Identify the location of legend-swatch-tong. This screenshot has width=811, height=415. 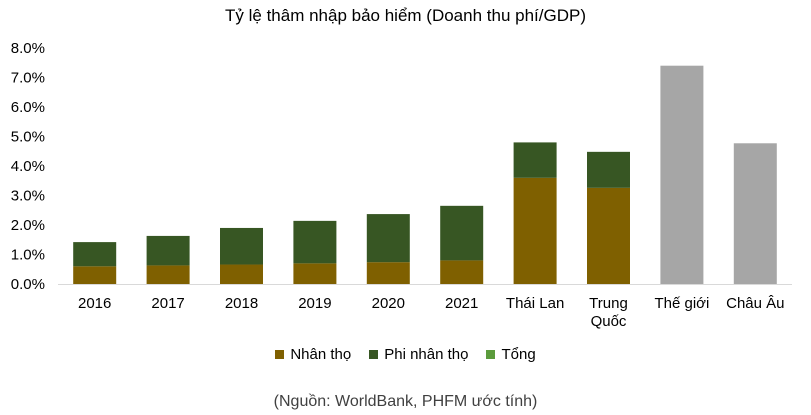
(491, 354).